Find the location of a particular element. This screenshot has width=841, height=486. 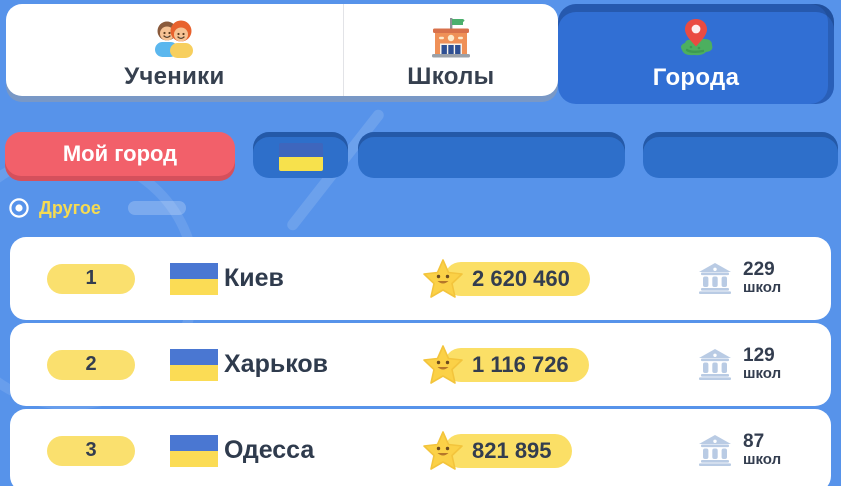

rank-badge: 3 is located at coordinates (91, 450).